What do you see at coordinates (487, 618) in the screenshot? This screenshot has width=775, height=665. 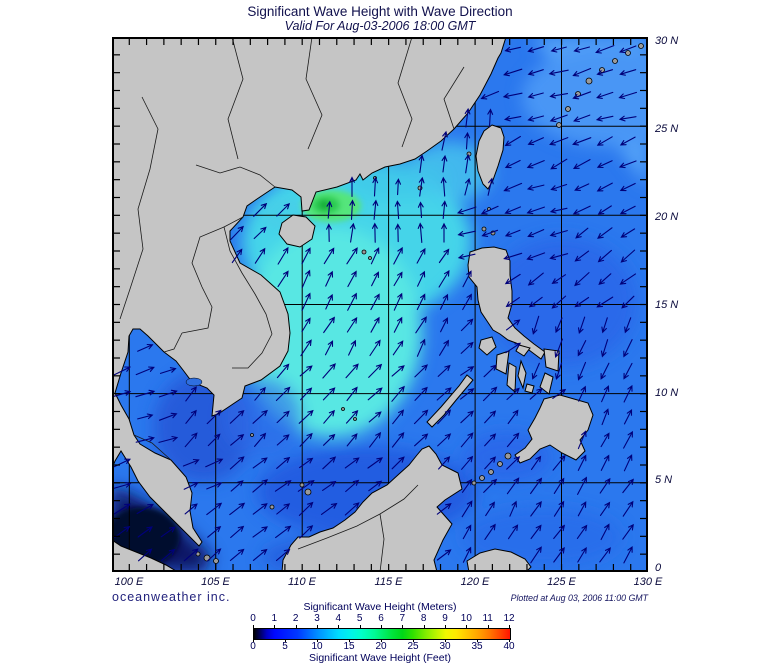 I see `meters-tick-label: 11` at bounding box center [487, 618].